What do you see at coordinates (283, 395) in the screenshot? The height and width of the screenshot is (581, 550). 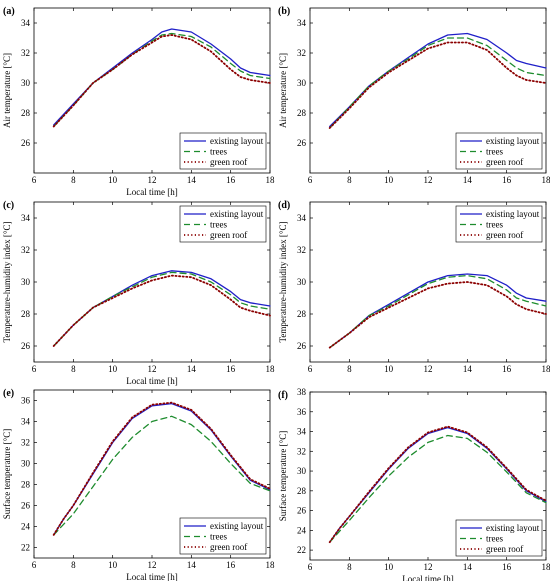 I see `panel-label: (f)` at bounding box center [283, 395].